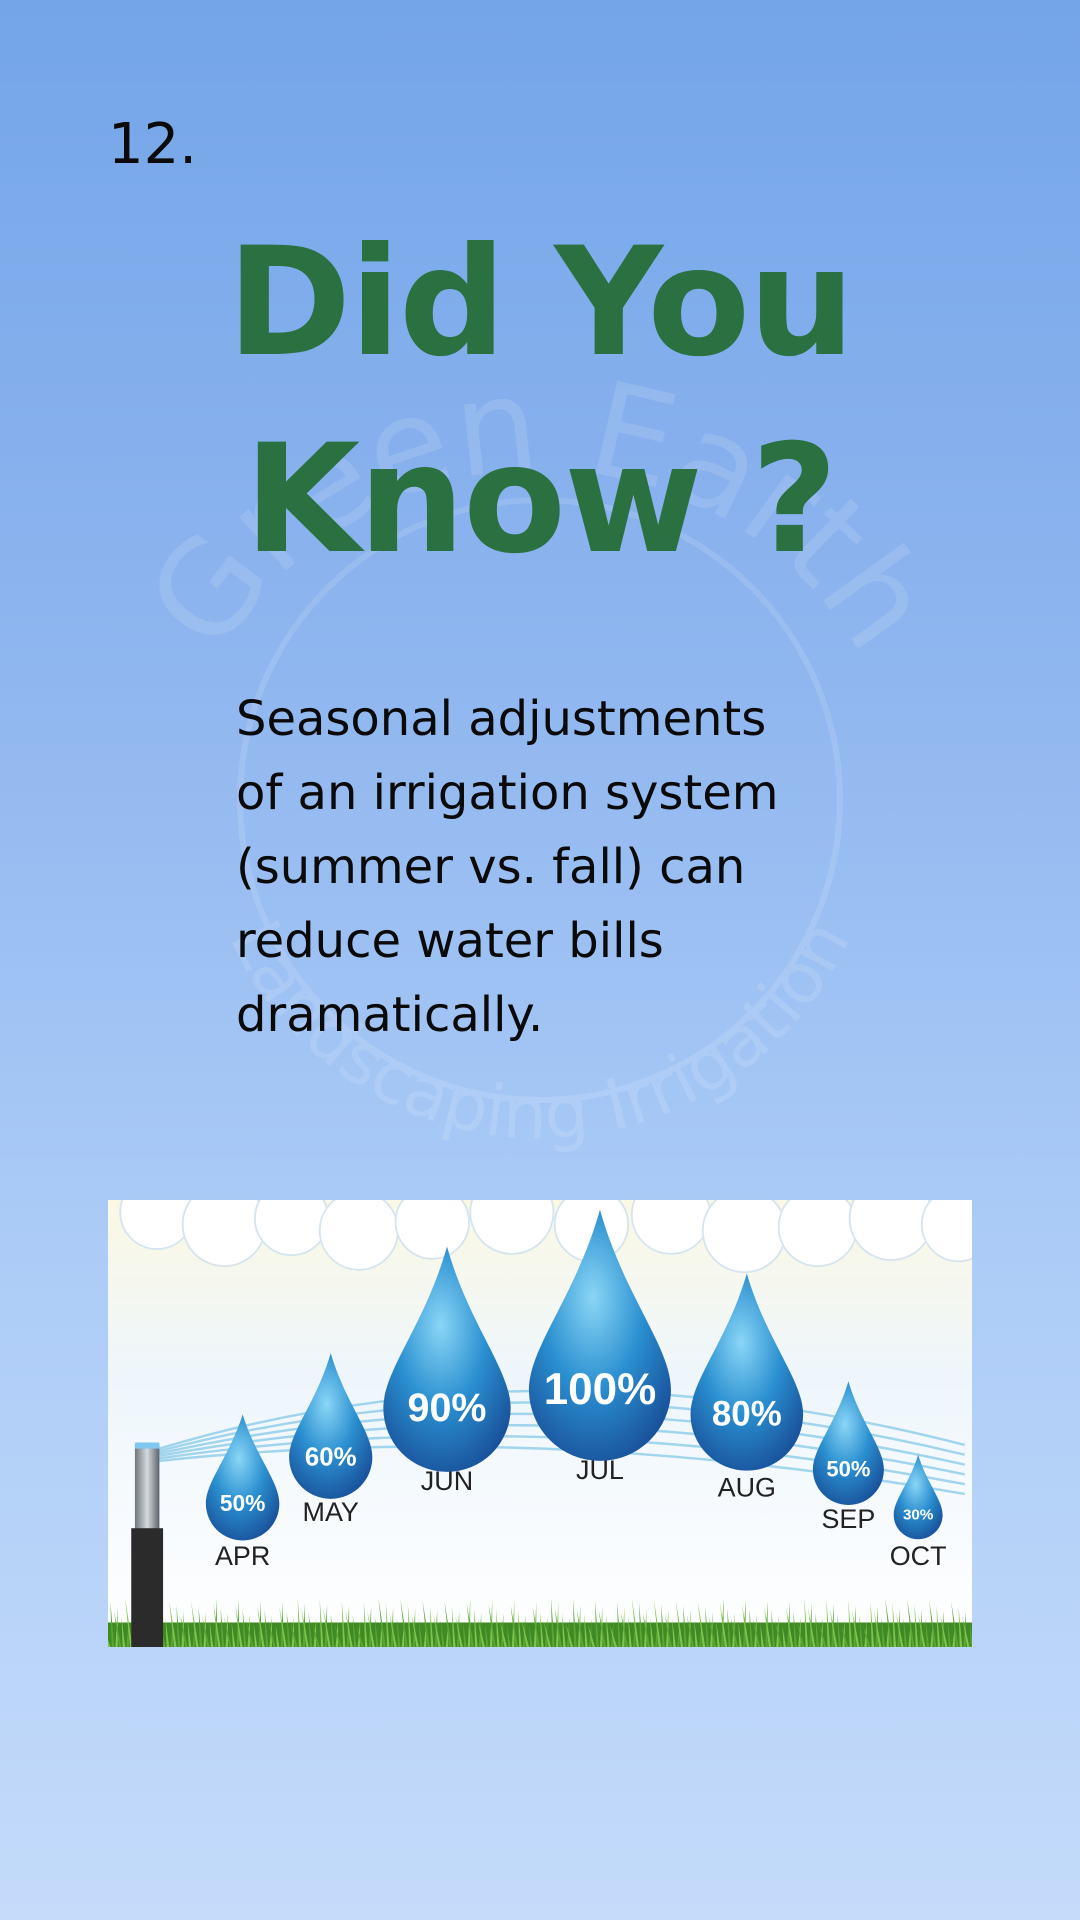  What do you see at coordinates (147, 1544) in the screenshot?
I see `sprinkler-head-icon` at bounding box center [147, 1544].